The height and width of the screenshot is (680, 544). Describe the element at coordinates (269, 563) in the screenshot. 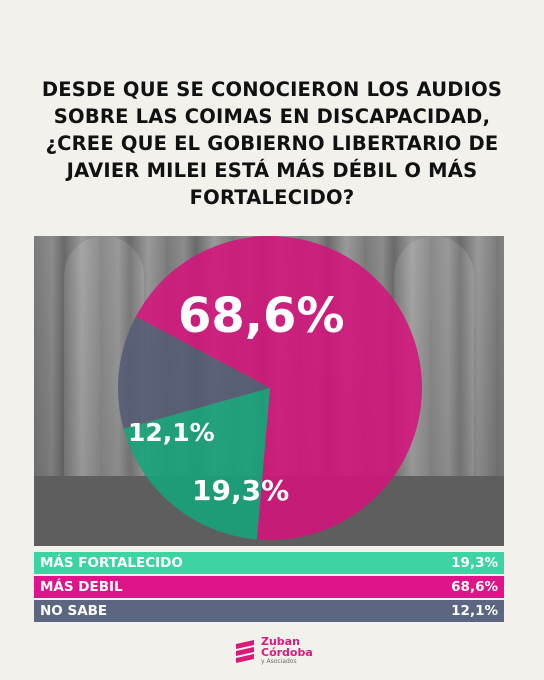

I see `legend-row-mas-fortalecido: MÁS FORTALECIDO 19,3%` at that location.